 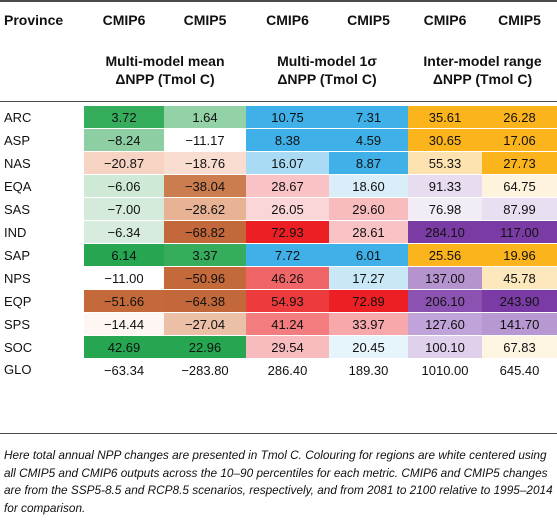 I want to click on province-name: ARC, so click(x=18, y=117).